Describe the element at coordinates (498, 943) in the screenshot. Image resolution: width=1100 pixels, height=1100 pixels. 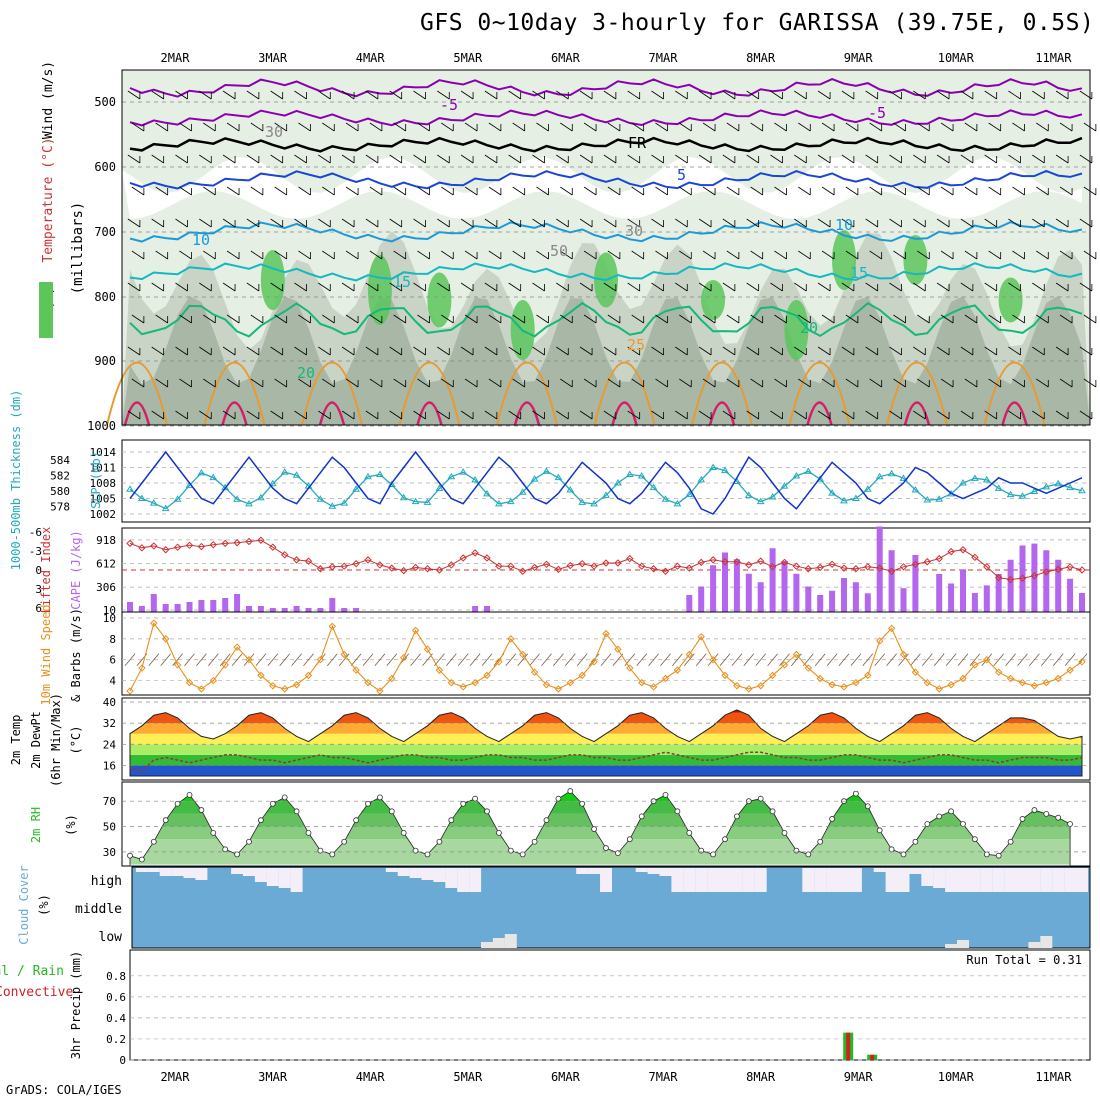
I see `low-cloud-gap` at that location.